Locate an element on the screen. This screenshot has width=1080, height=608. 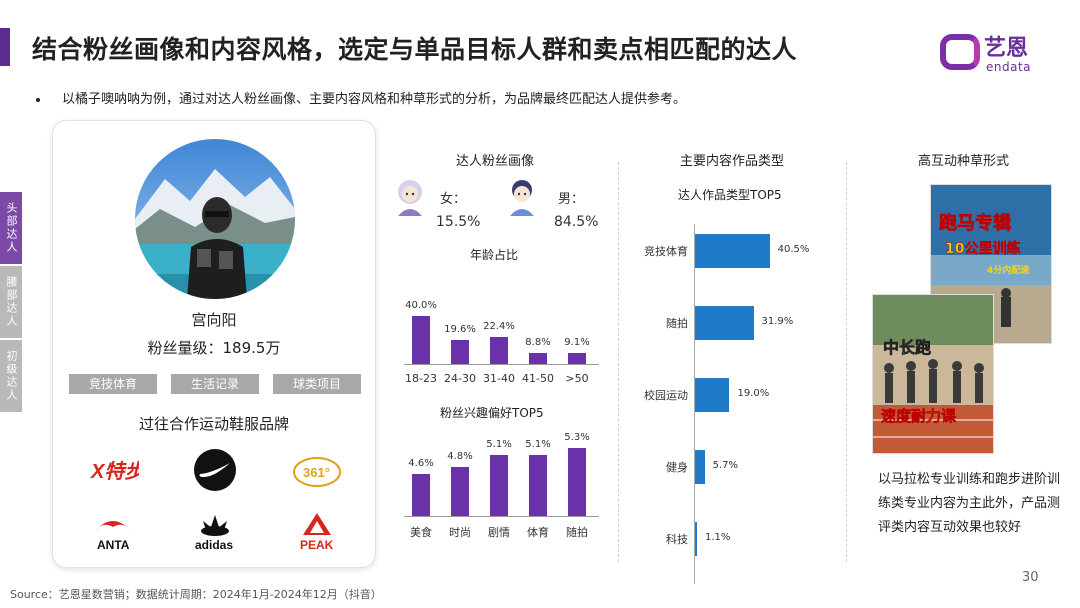
bullet-icon is located at coordinates (38, 99).